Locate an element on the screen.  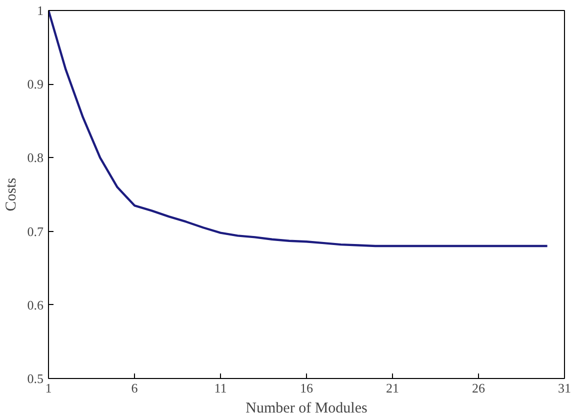
x-tick-label: 31 is located at coordinates (564, 388).